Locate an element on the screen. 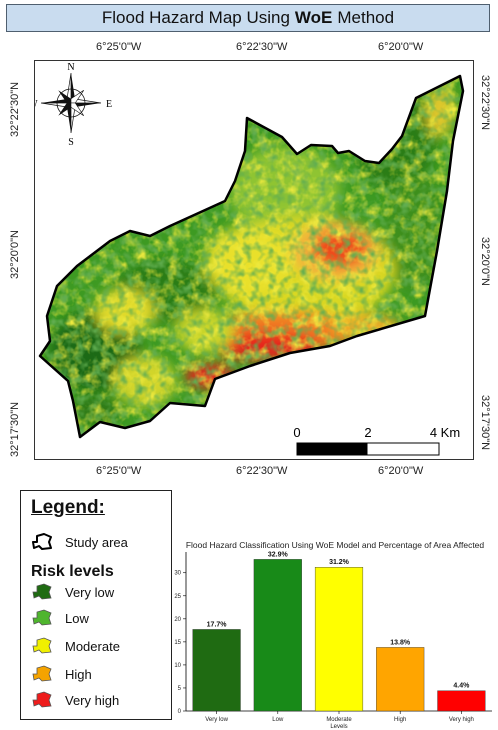 This screenshot has width=498, height=730. y-tick-label: 25 is located at coordinates (177, 597).